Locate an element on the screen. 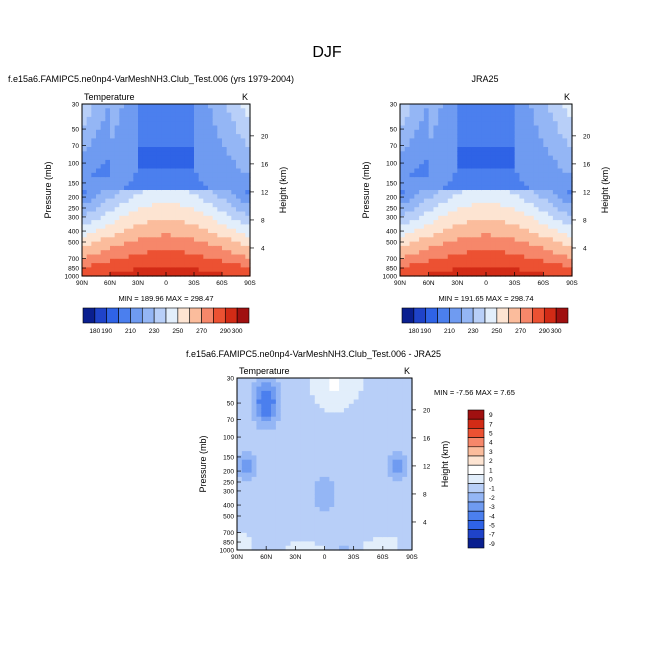  colorbar-swatch is located at coordinates (476, 469).